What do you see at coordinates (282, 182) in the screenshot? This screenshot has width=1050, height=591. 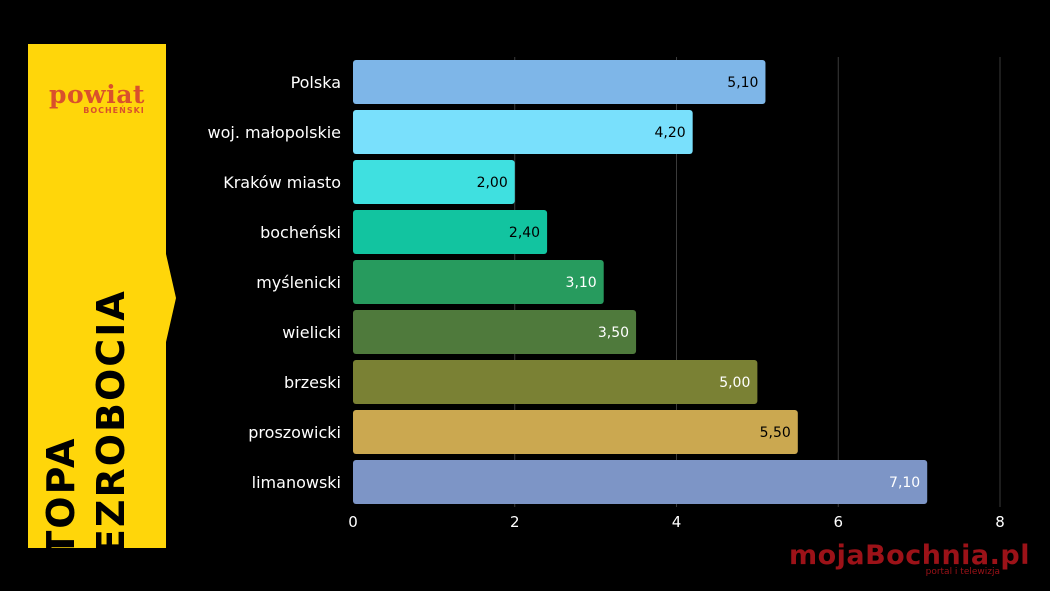 I see `category-label: Kraków miasto` at bounding box center [282, 182].